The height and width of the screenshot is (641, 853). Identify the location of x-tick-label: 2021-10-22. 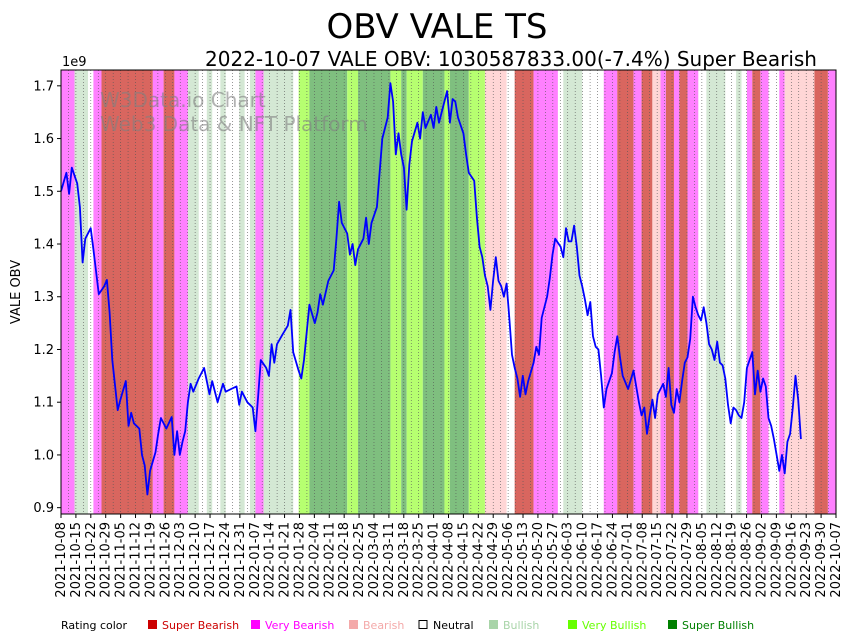
(91, 560).